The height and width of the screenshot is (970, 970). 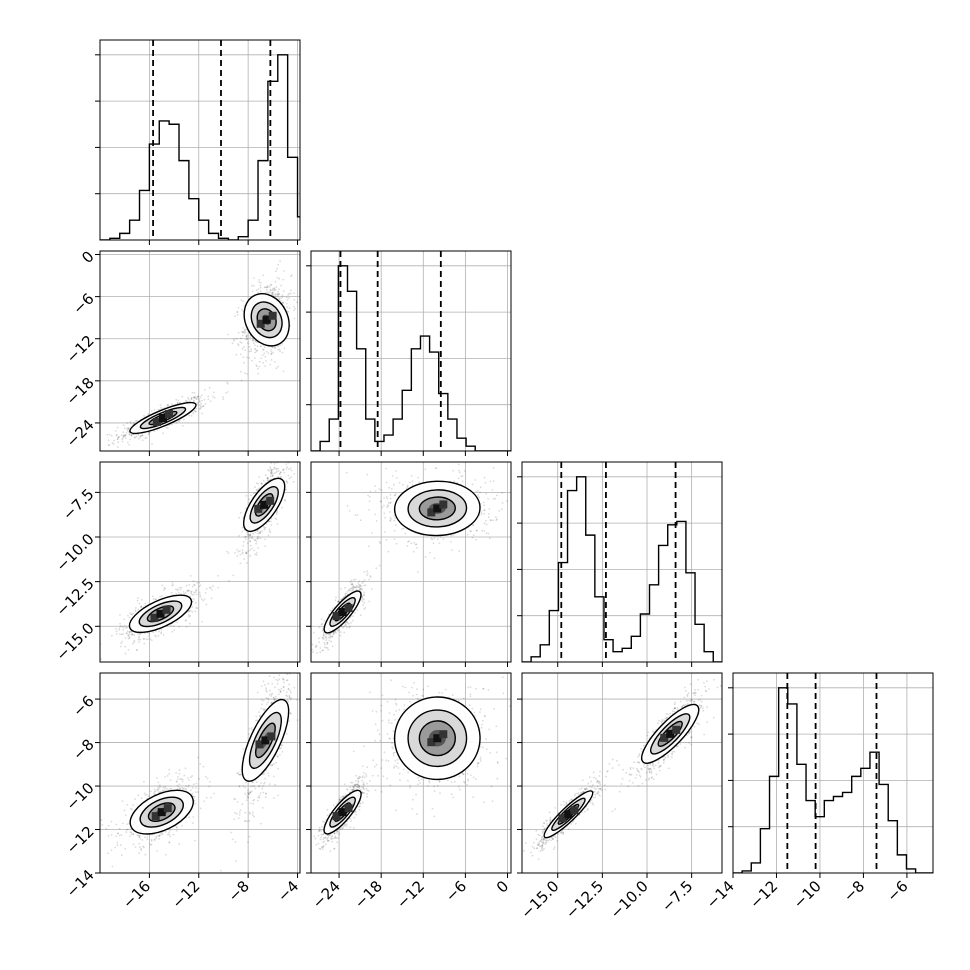 What do you see at coordinates (271, 736) in the screenshot?
I see `density-peak-cell` at bounding box center [271, 736].